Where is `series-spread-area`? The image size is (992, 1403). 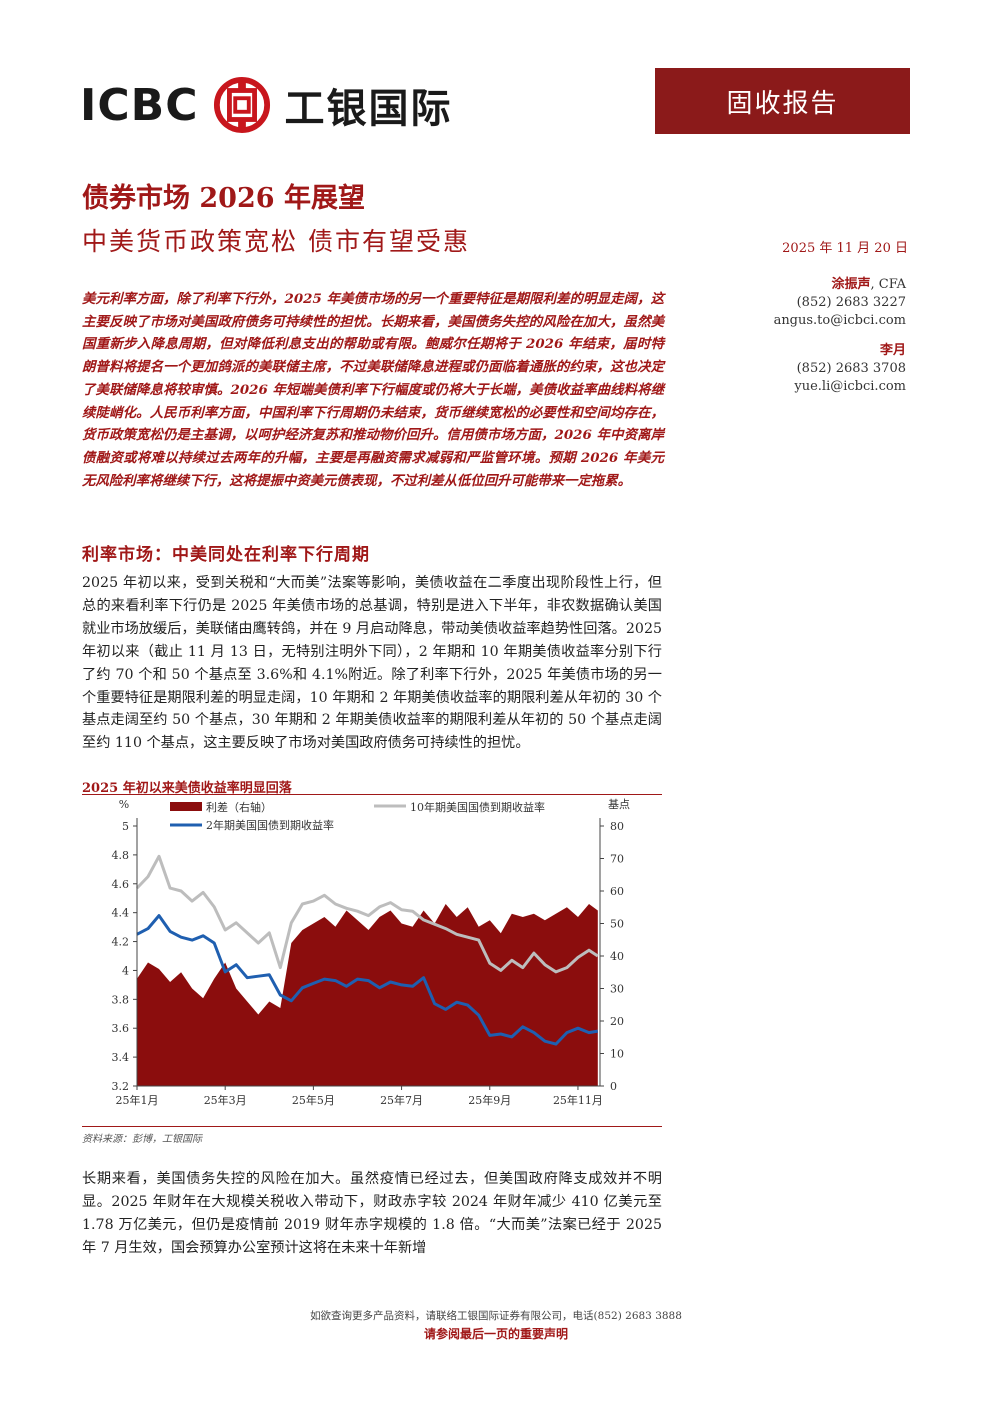
series-spread-area is located at coordinates (367, 995).